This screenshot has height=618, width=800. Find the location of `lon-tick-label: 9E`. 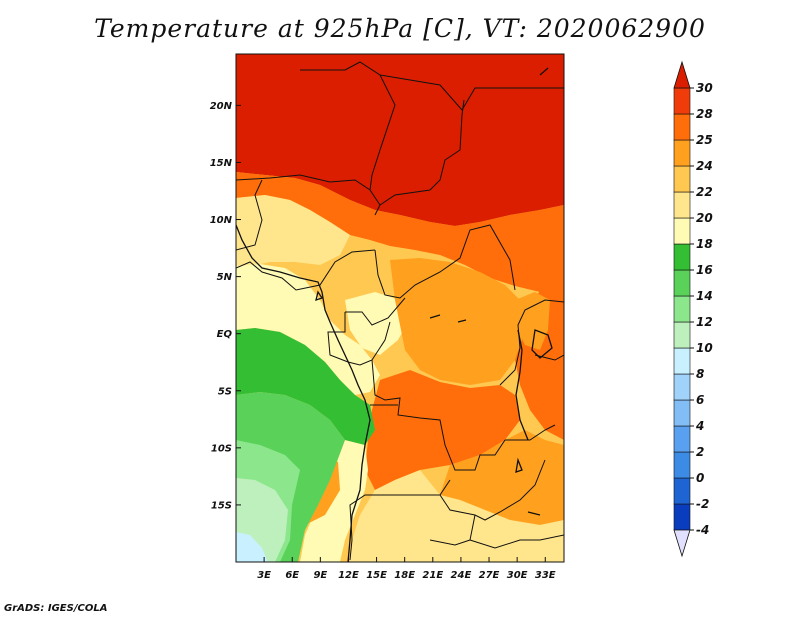

lon-tick-label: 9E is located at coordinates (320, 575).